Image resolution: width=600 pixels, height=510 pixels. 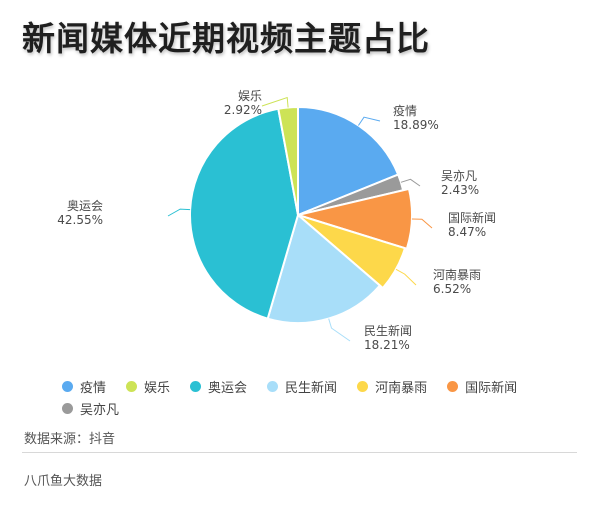 What do you see at coordinates (401, 388) in the screenshot?
I see `legend-label: 河南暴雨` at bounding box center [401, 388].